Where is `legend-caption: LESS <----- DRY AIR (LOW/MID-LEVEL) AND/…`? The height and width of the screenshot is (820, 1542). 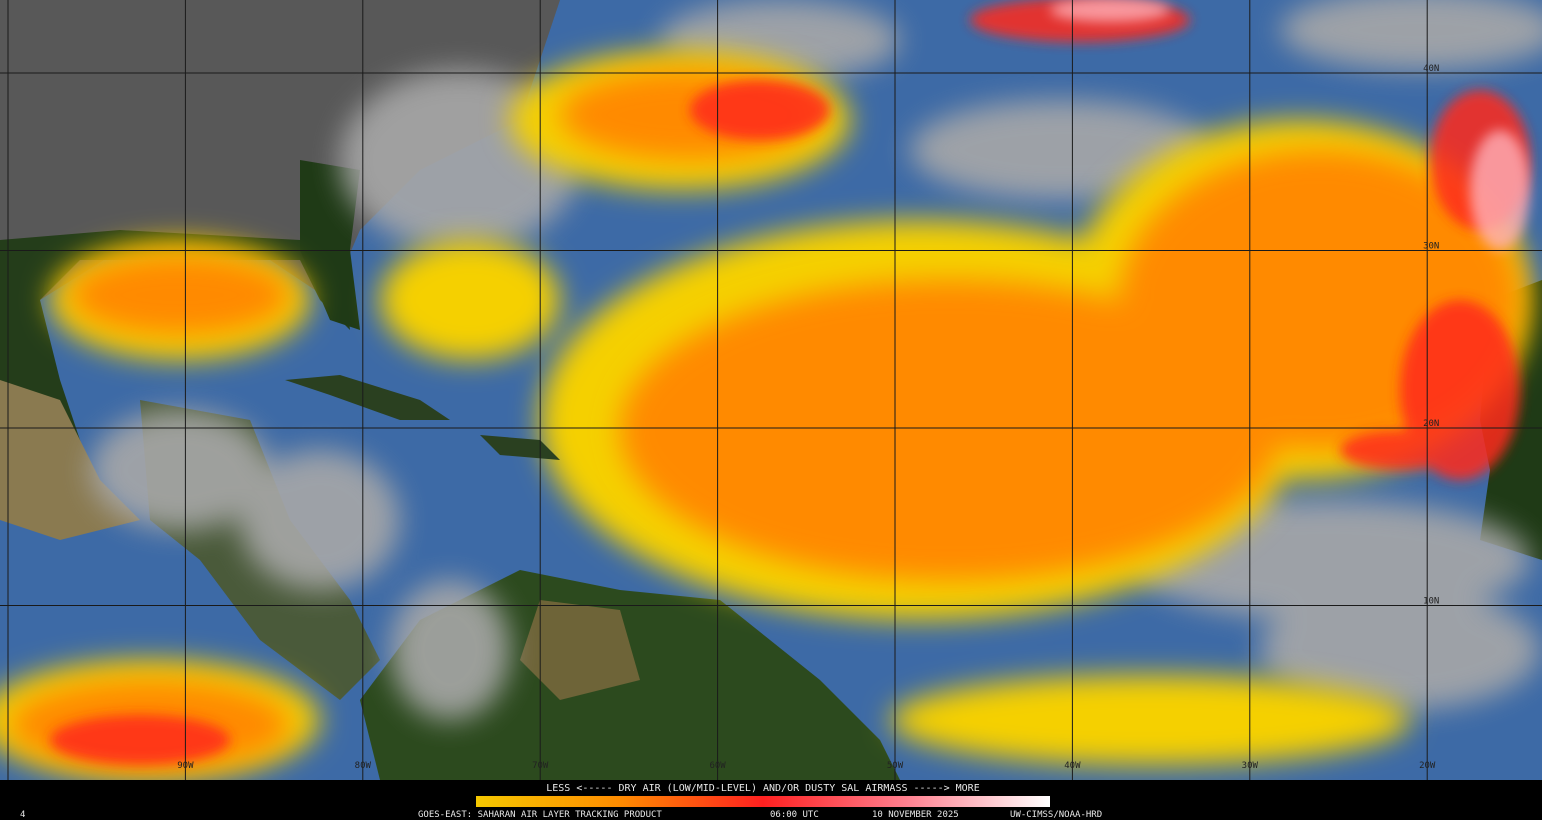 legend-caption: LESS <----- DRY AIR (LOW/MID-LEVEL) AND/… is located at coordinates (762, 788).